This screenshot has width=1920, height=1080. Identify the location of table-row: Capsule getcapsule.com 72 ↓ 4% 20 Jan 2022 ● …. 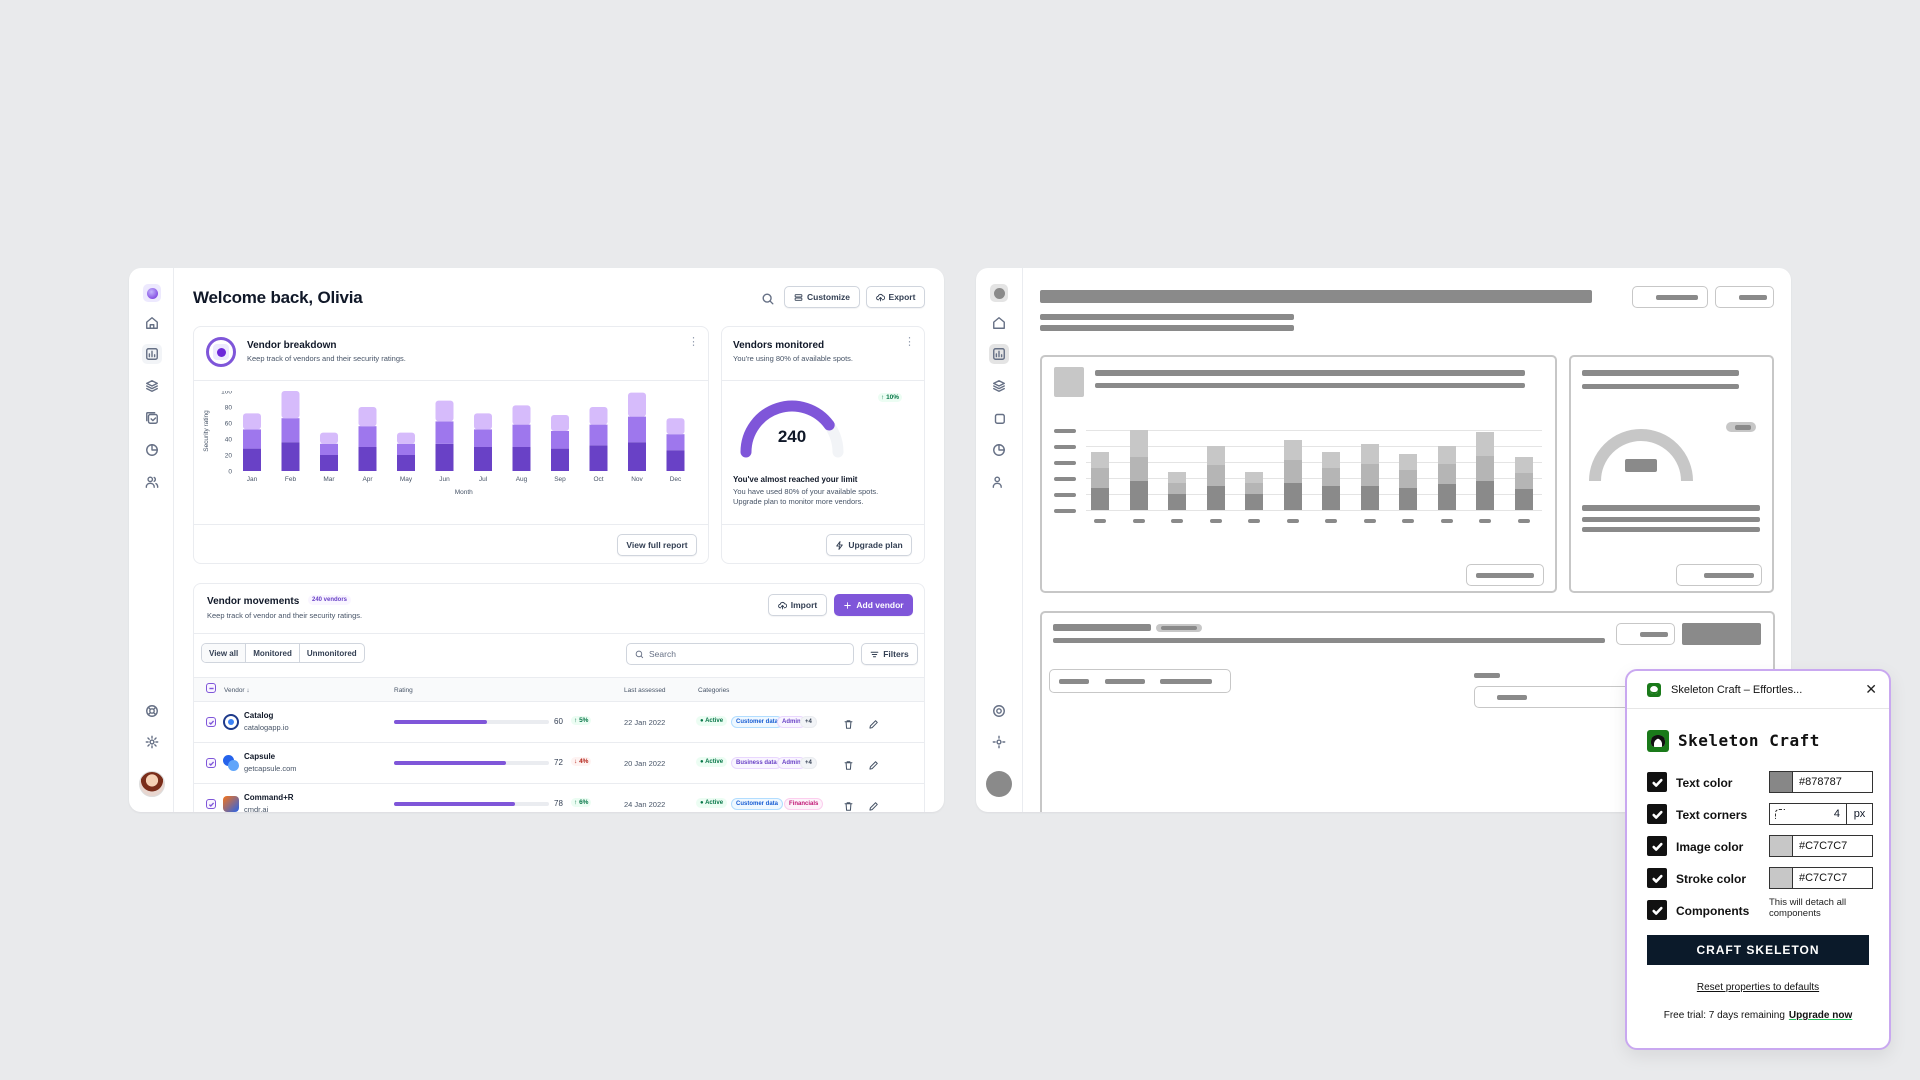
(559, 762).